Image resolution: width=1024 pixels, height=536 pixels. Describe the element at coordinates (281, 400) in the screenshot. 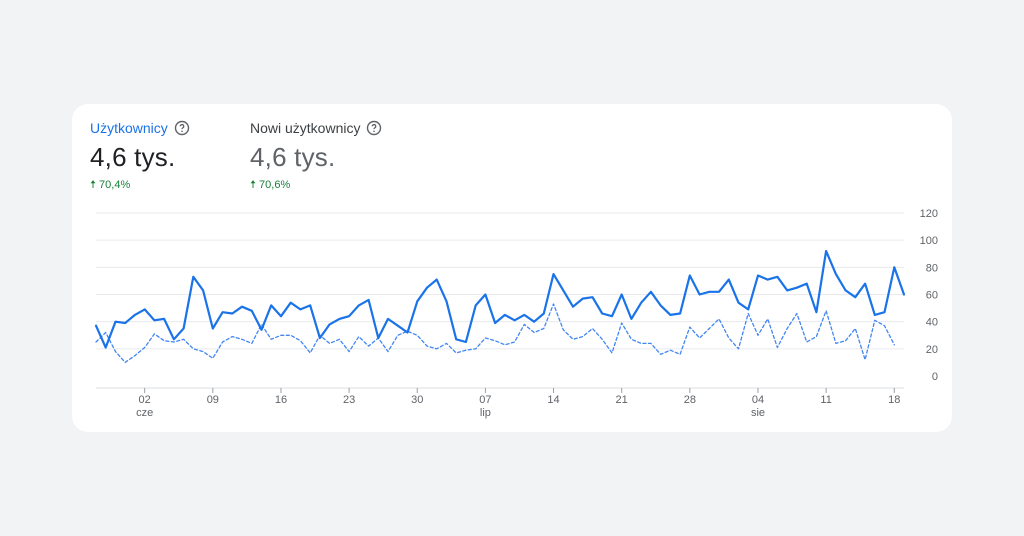

I see `x-tick-label: 16` at that location.